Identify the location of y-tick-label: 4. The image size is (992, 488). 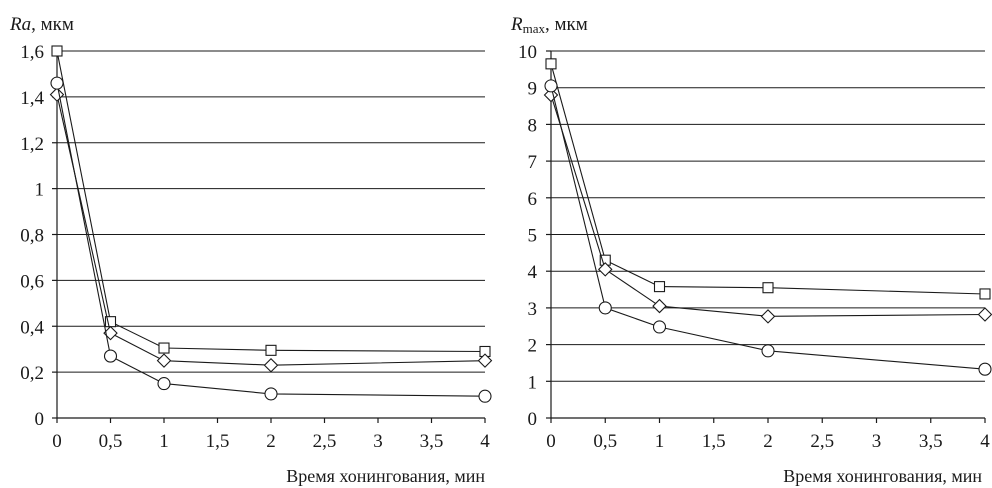
(533, 272).